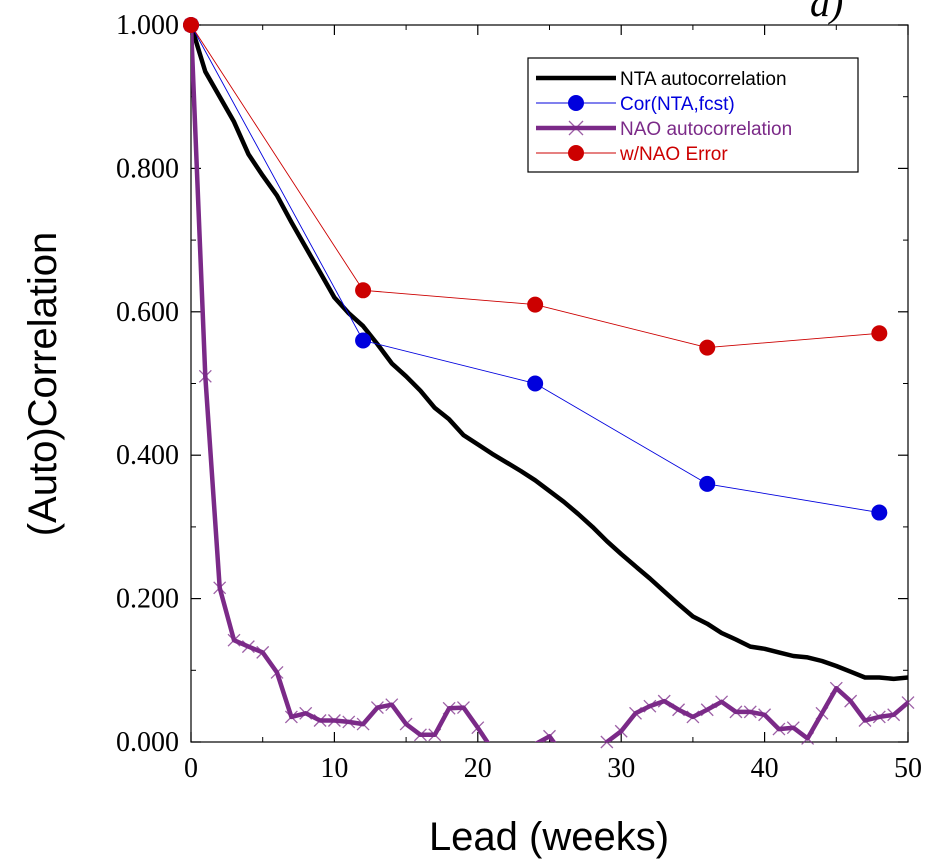 The height and width of the screenshot is (867, 926). Describe the element at coordinates (147, 742) in the screenshot. I see `y-tick-label: 0.000` at that location.